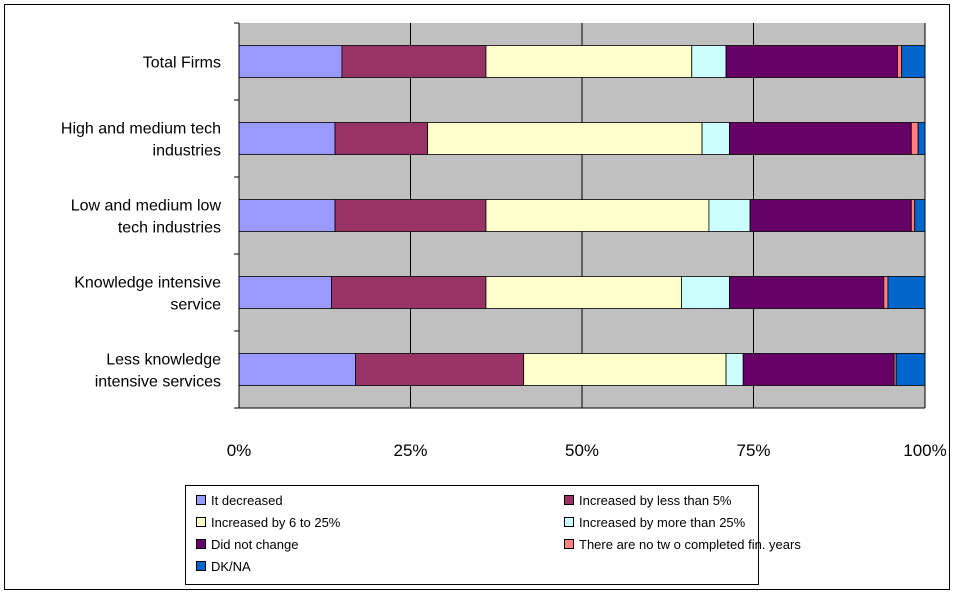 This screenshot has height=594, width=954. Describe the element at coordinates (276, 522) in the screenshot. I see `legend-label: Increased by 6 to 25%` at that location.